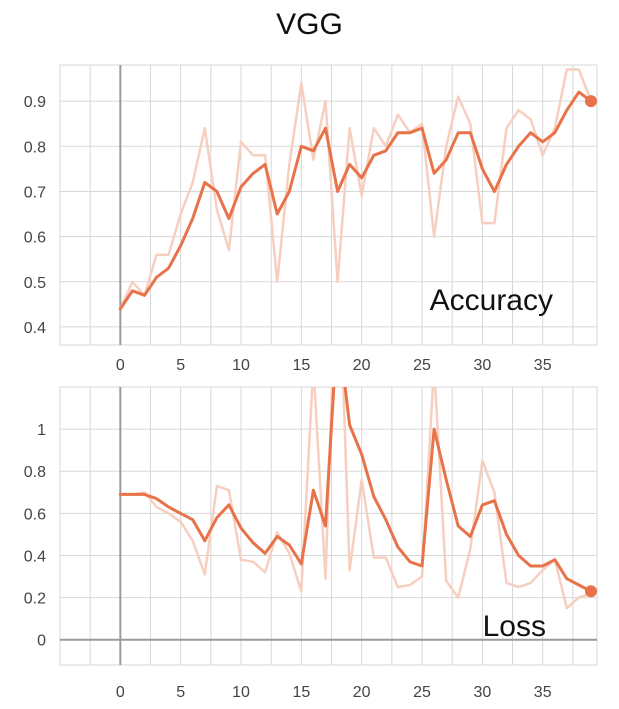  What do you see at coordinates (422, 692) in the screenshot?
I see `loss-xtick-label: 25` at bounding box center [422, 692].